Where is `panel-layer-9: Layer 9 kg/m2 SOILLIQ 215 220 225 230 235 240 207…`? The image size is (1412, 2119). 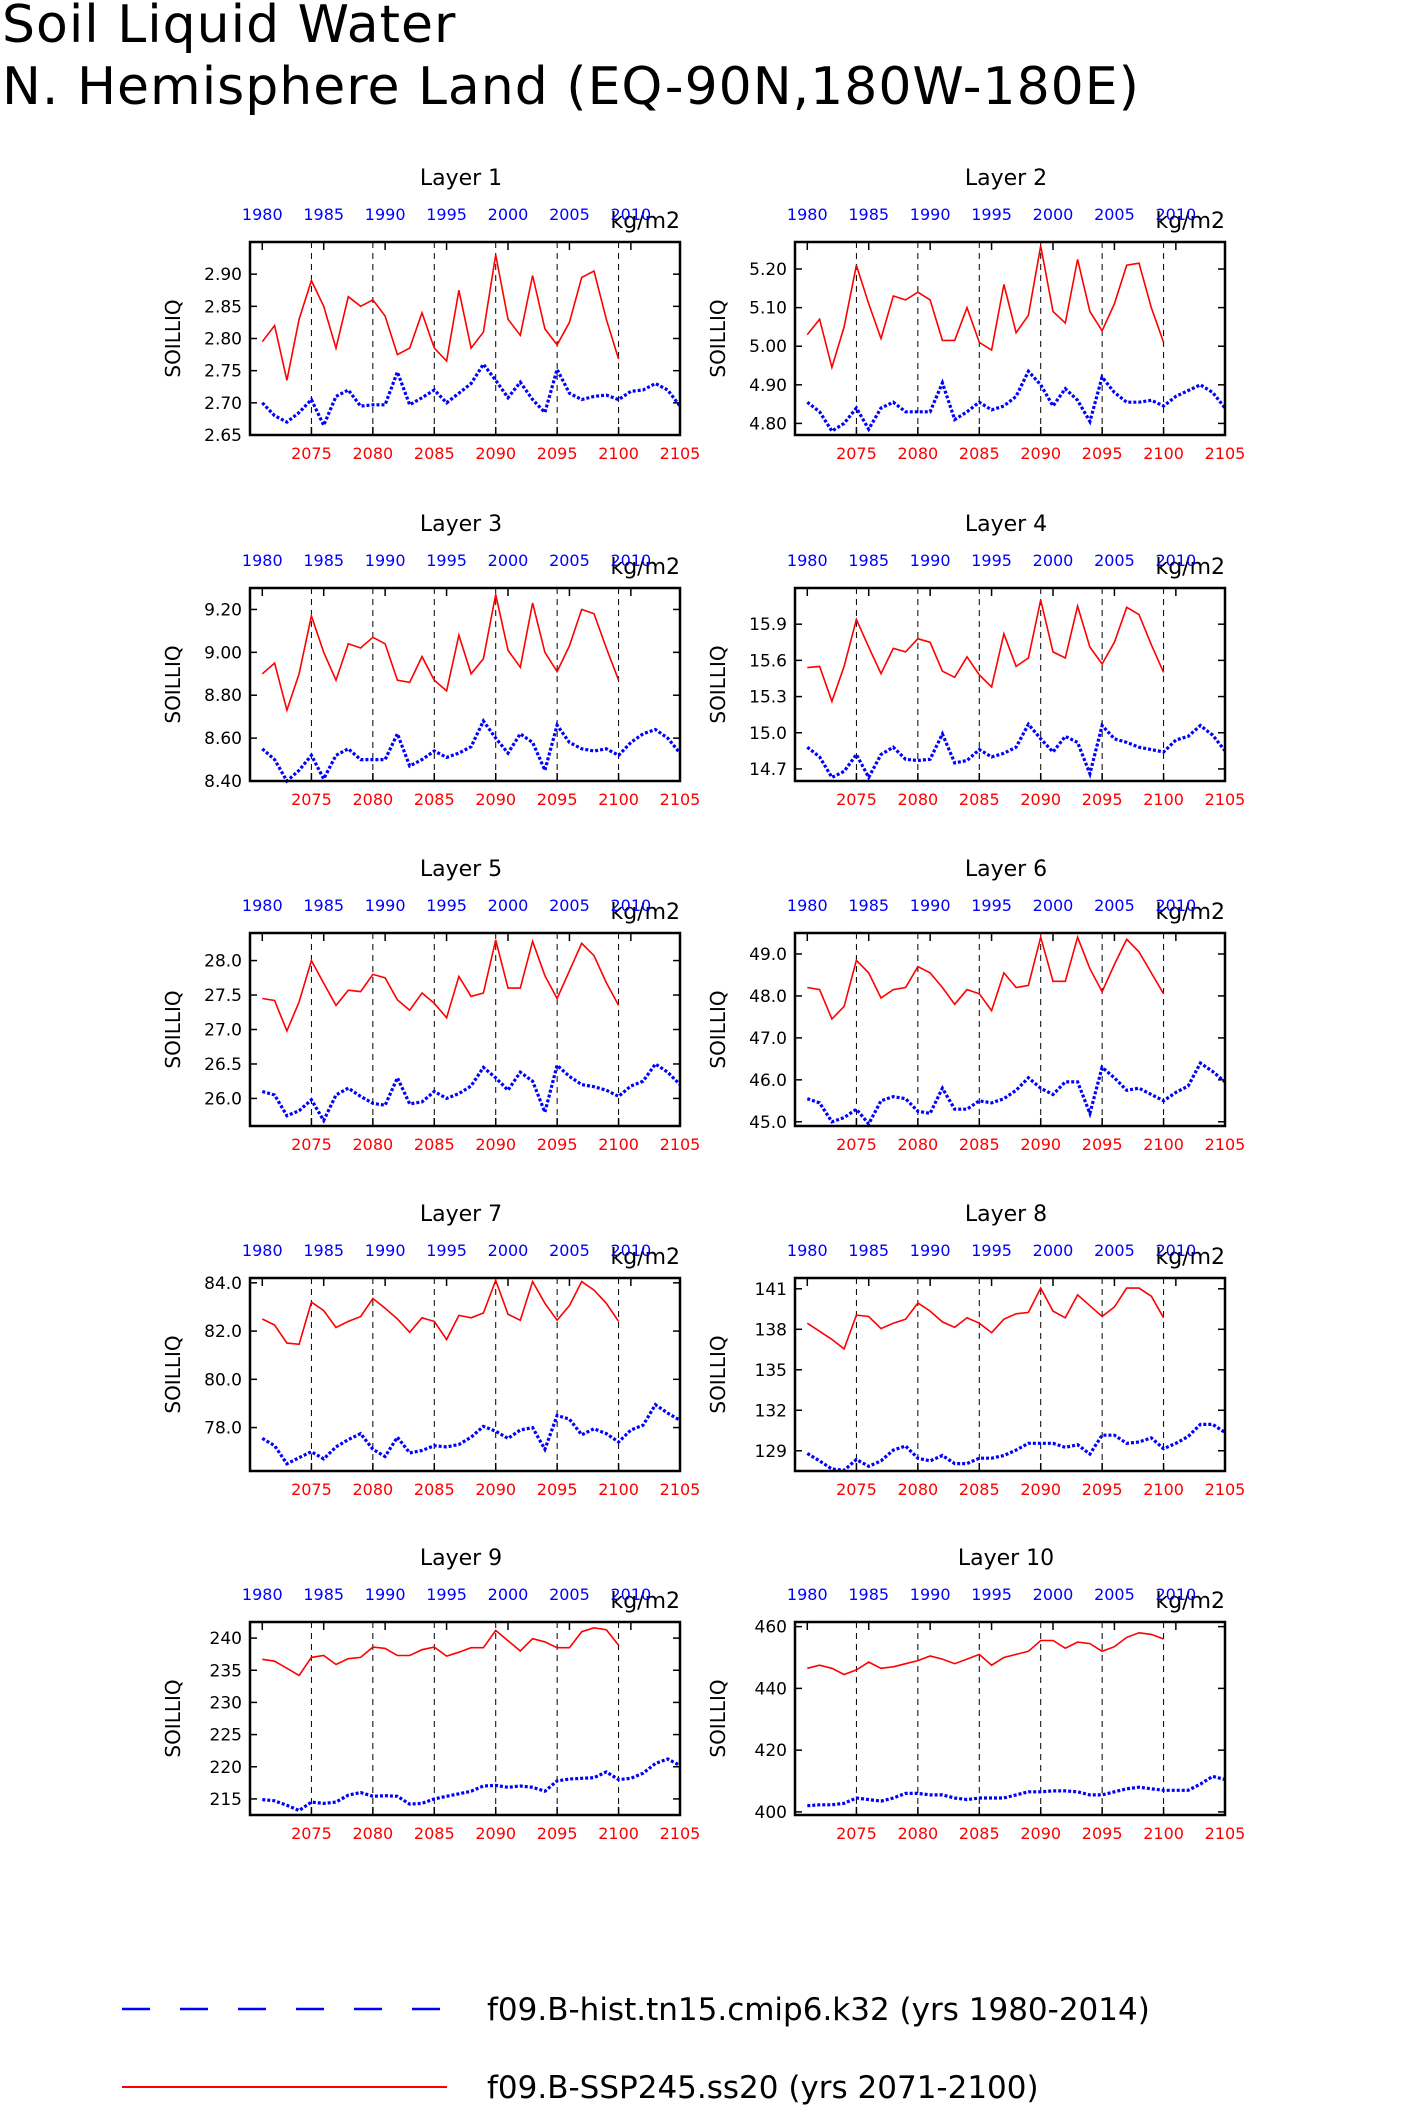 panel-layer-9: Layer 9 kg/m2 SOILLIQ 215 220 225 230 235 240 207… is located at coordinates (430, 1694).